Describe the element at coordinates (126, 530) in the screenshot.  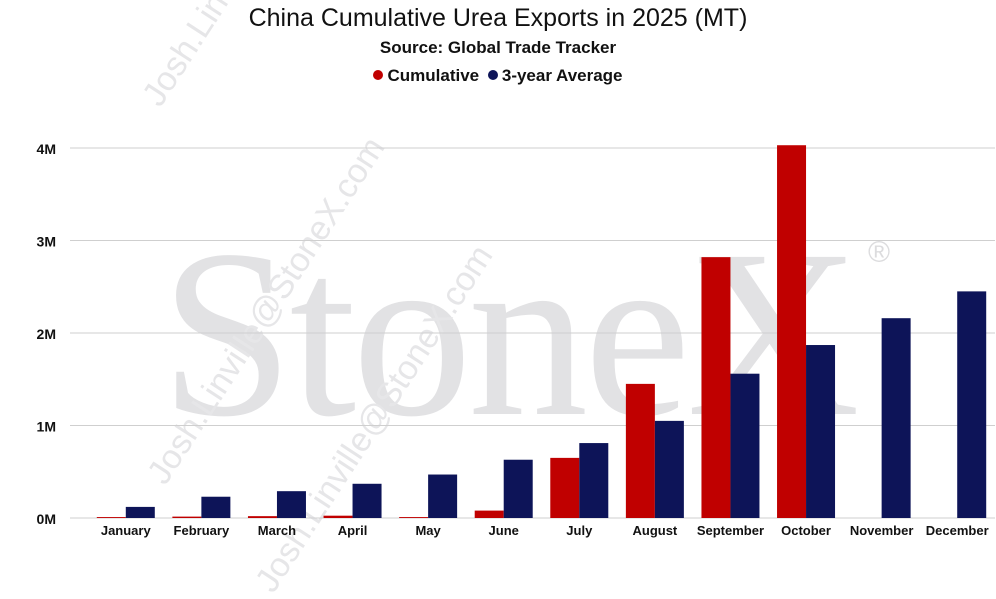
I see `x-tick-label: January` at that location.